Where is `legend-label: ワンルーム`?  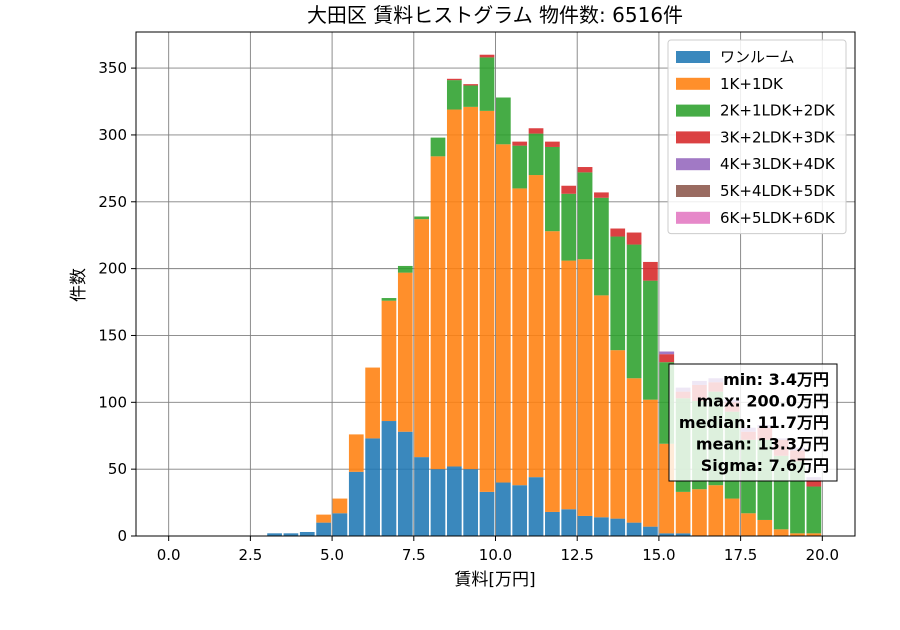
legend-label: ワンルーム is located at coordinates (757, 57).